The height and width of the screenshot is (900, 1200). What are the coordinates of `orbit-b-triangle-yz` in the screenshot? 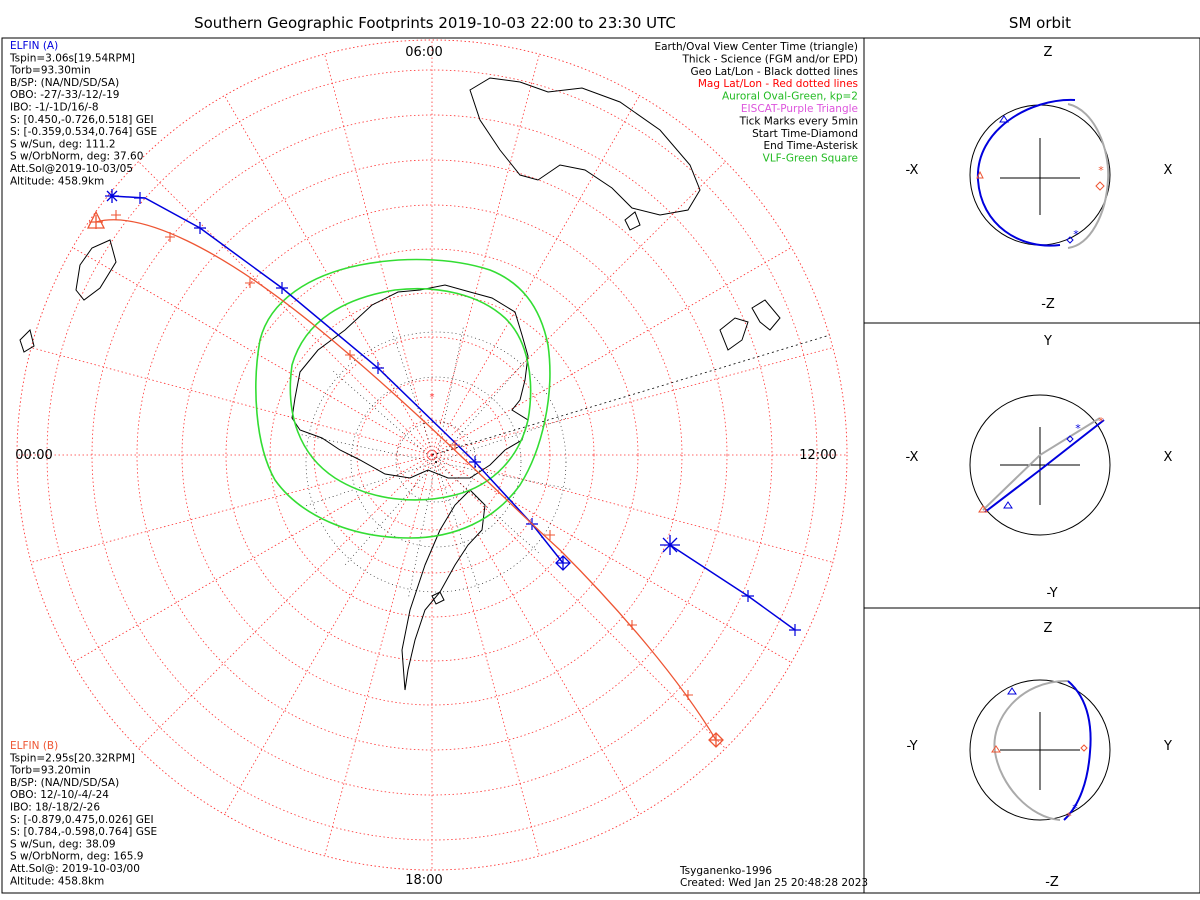 It's located at (996, 749).